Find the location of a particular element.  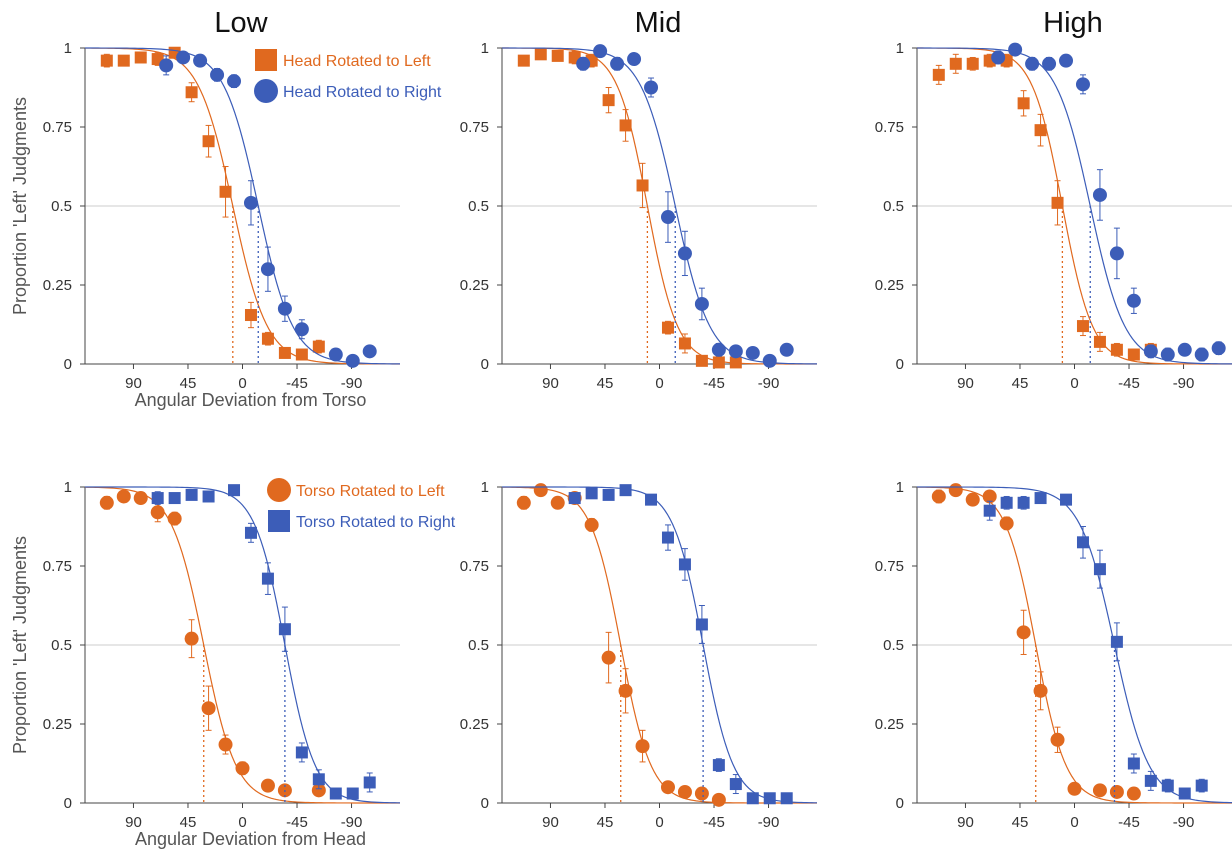

column-title-mid: Mid is located at coordinates (658, 23).